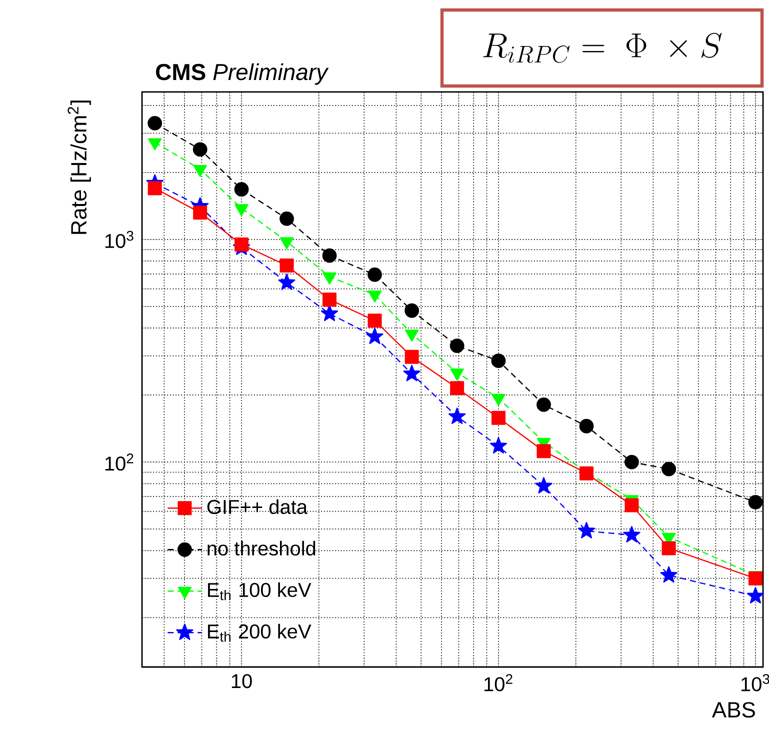  I want to click on legend-label: GIF++ data, so click(257, 506).